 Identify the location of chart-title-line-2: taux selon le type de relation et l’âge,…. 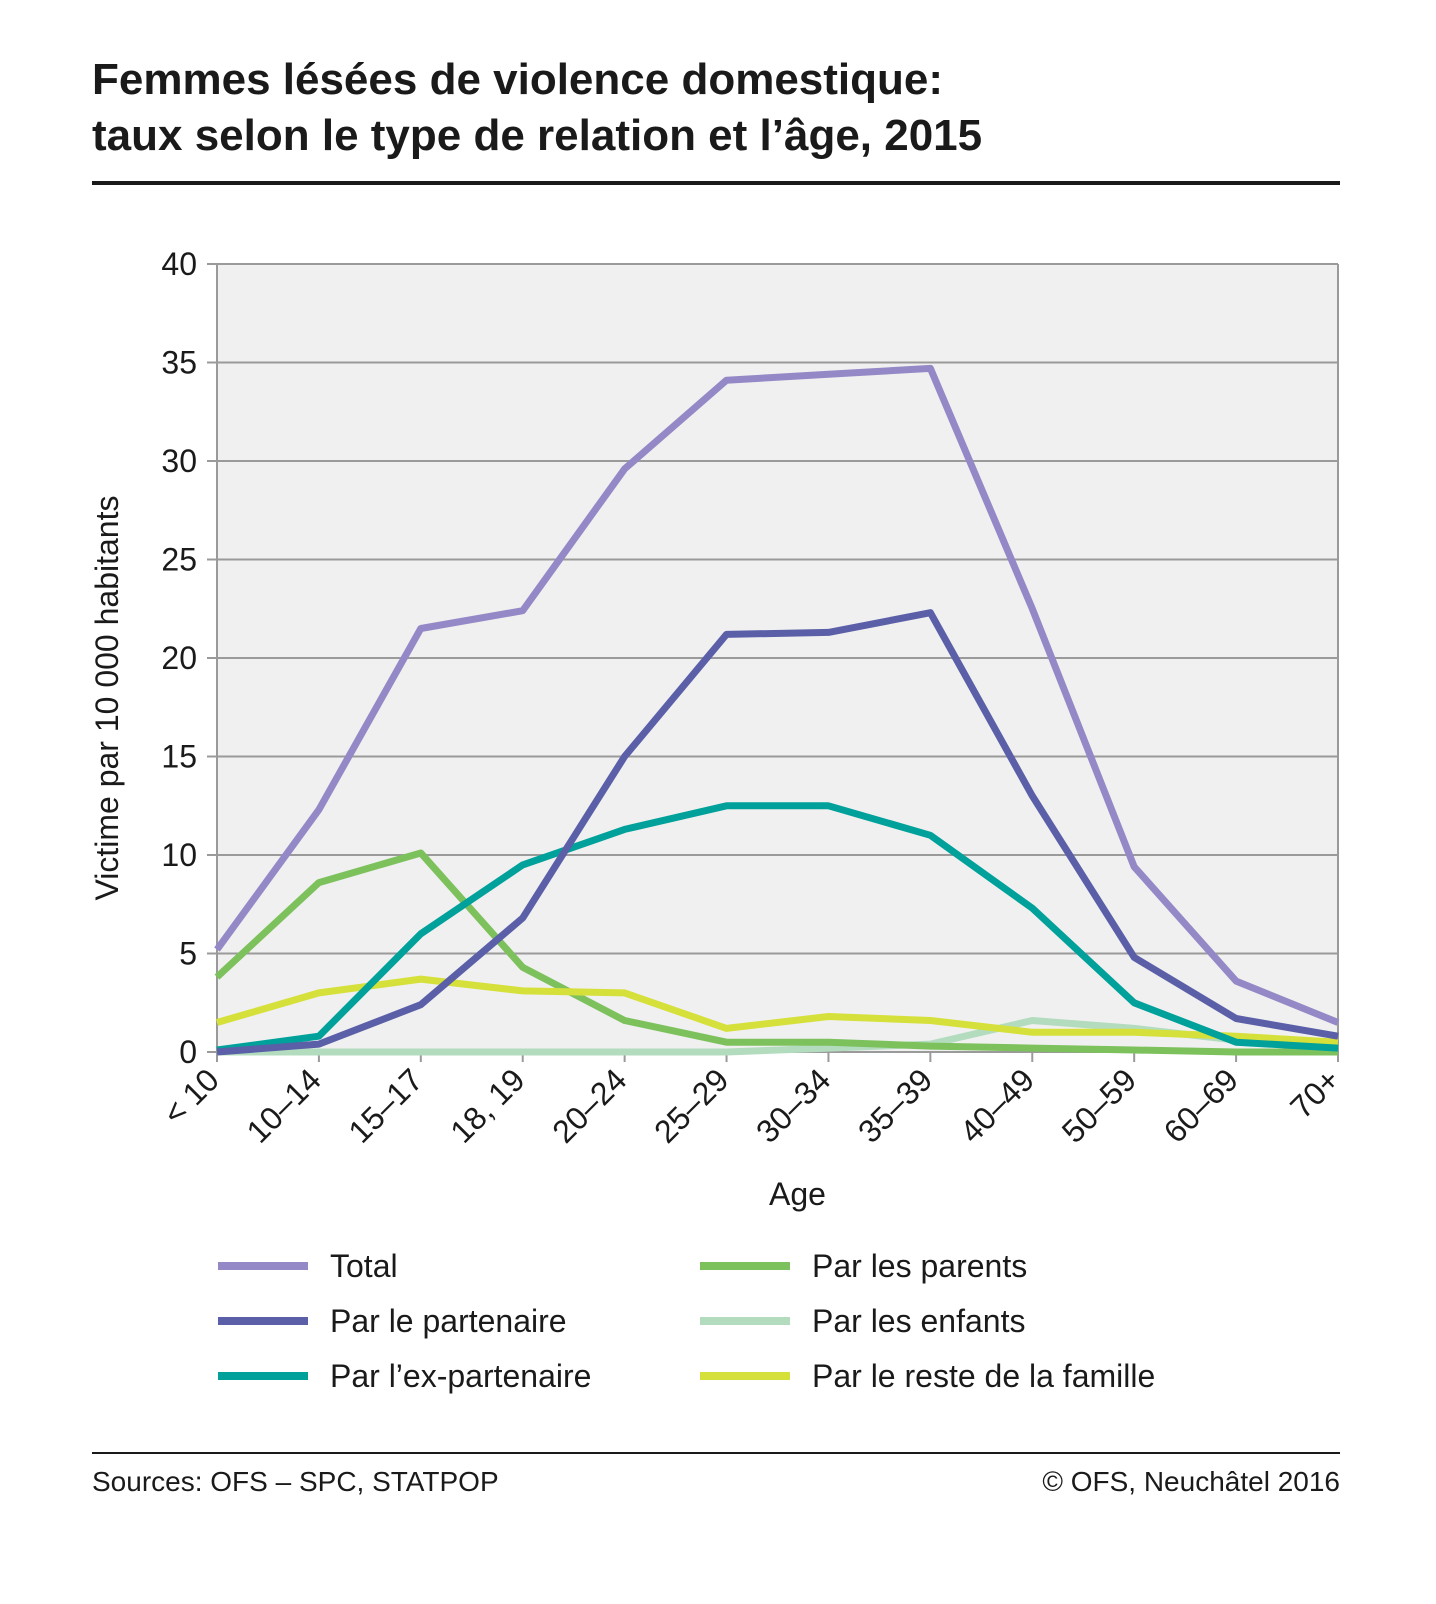
(537, 135).